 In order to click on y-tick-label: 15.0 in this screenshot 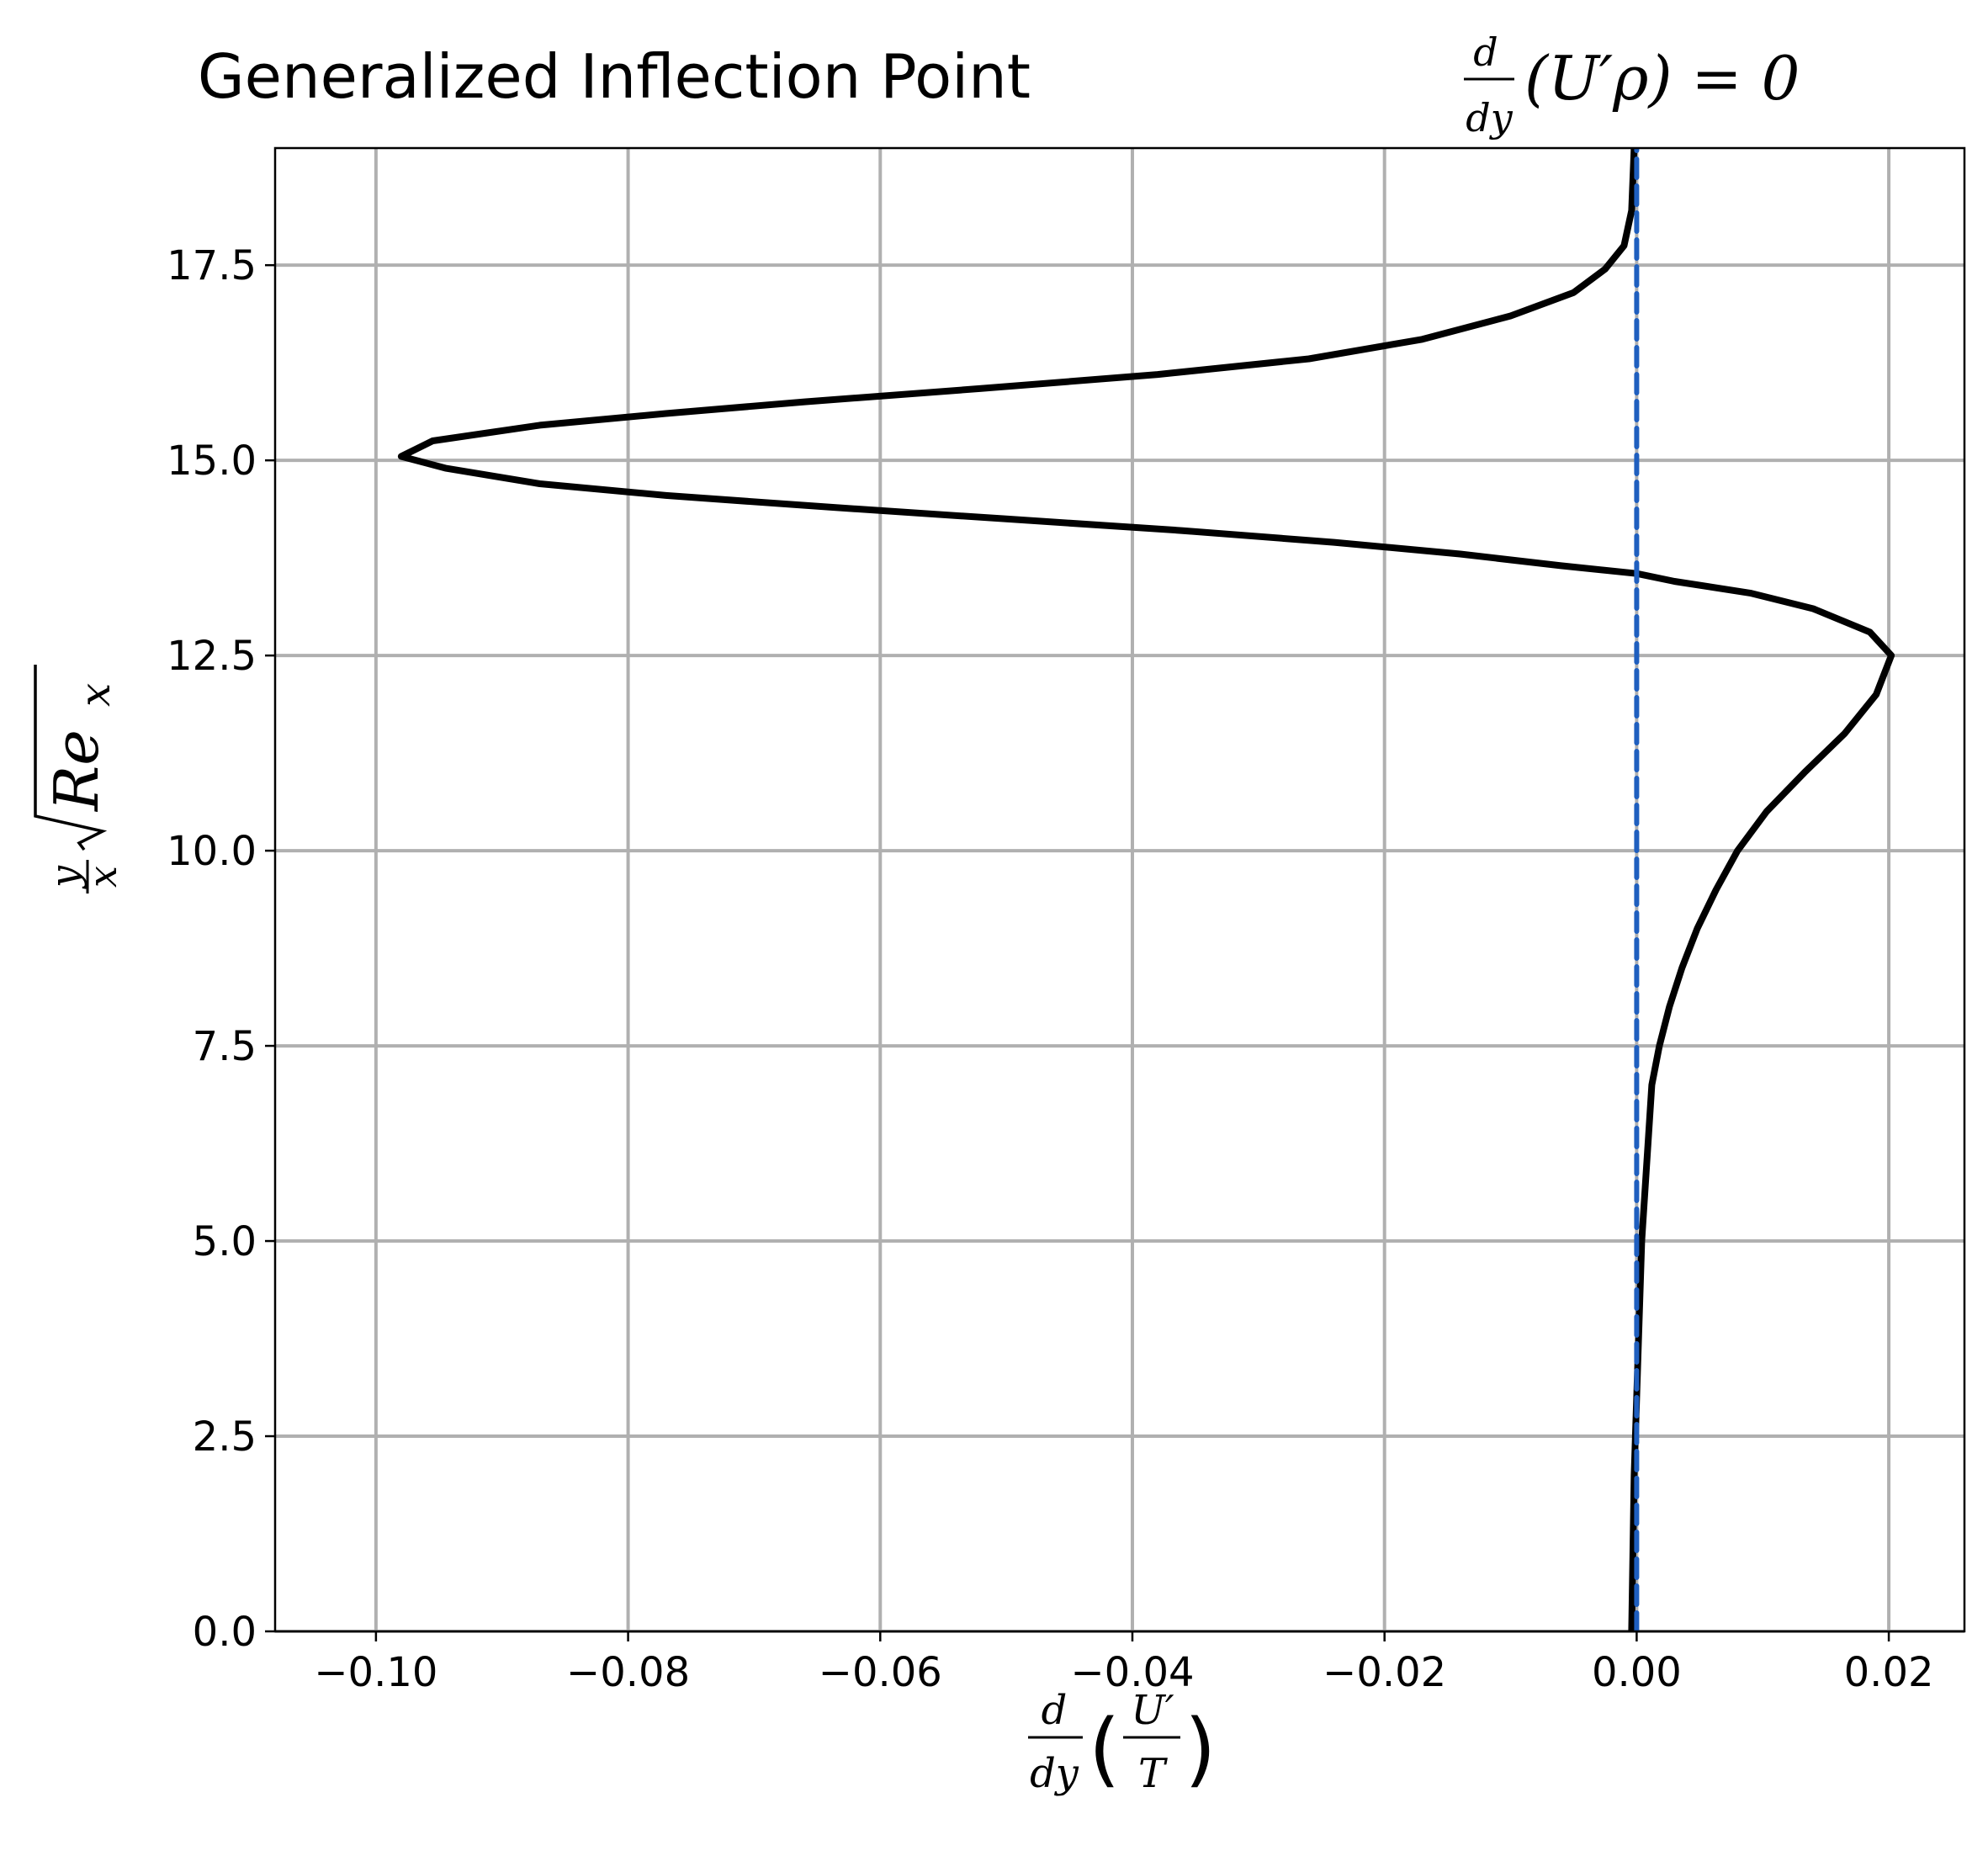, I will do `click(212, 461)`.